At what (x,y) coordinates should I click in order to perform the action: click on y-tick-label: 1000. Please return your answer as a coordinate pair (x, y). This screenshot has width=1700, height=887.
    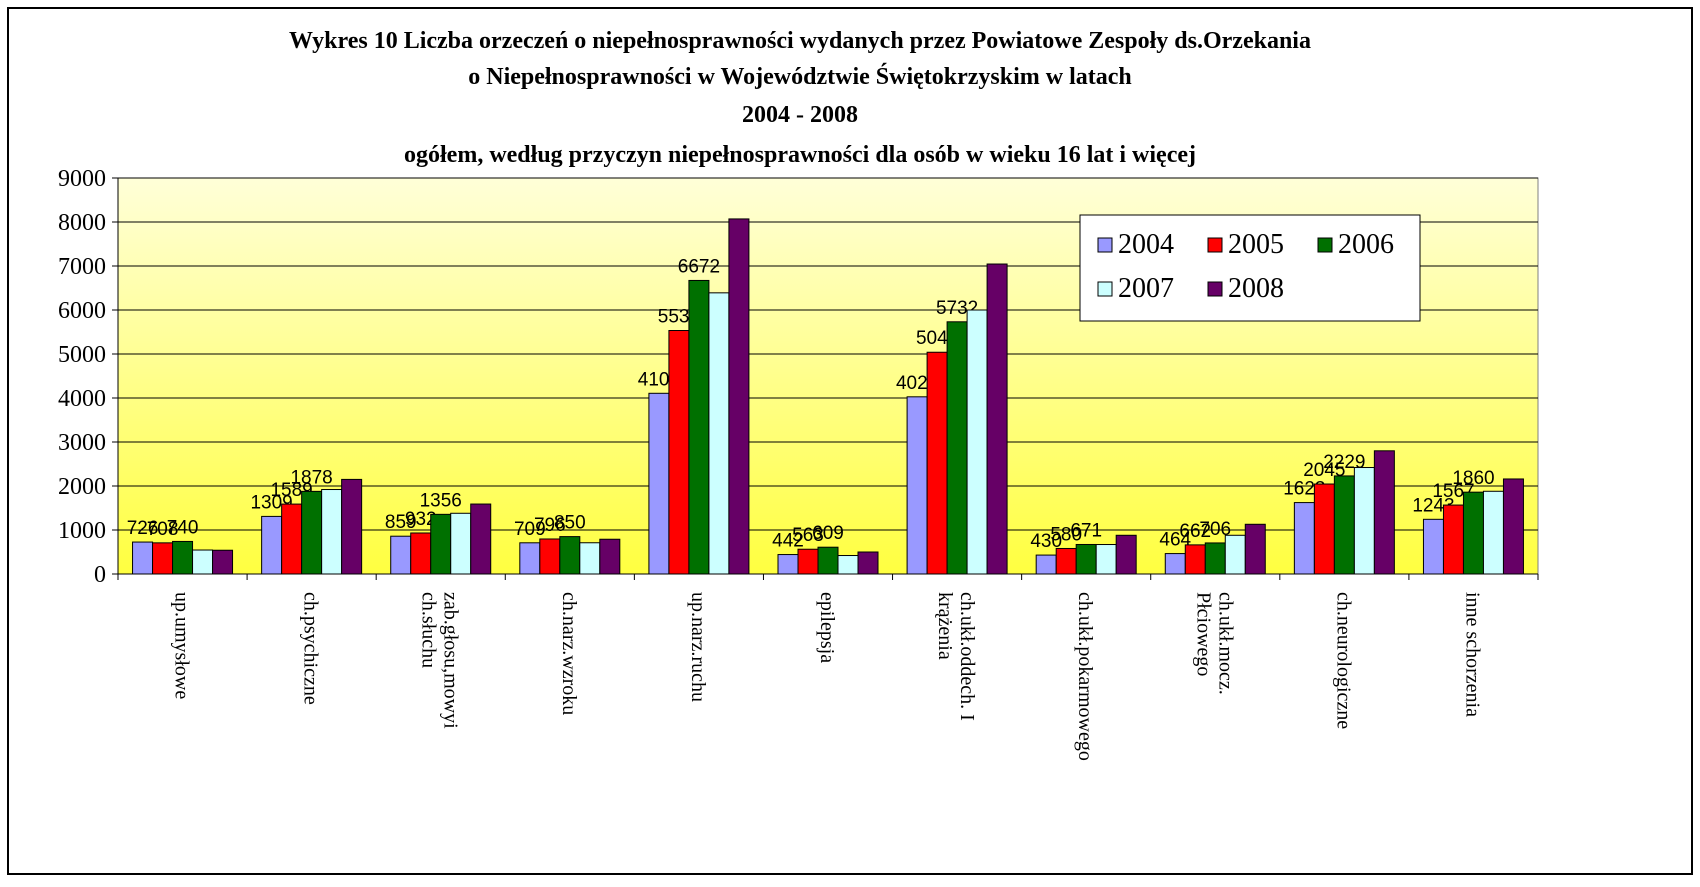
    Looking at the image, I should click on (82, 531).